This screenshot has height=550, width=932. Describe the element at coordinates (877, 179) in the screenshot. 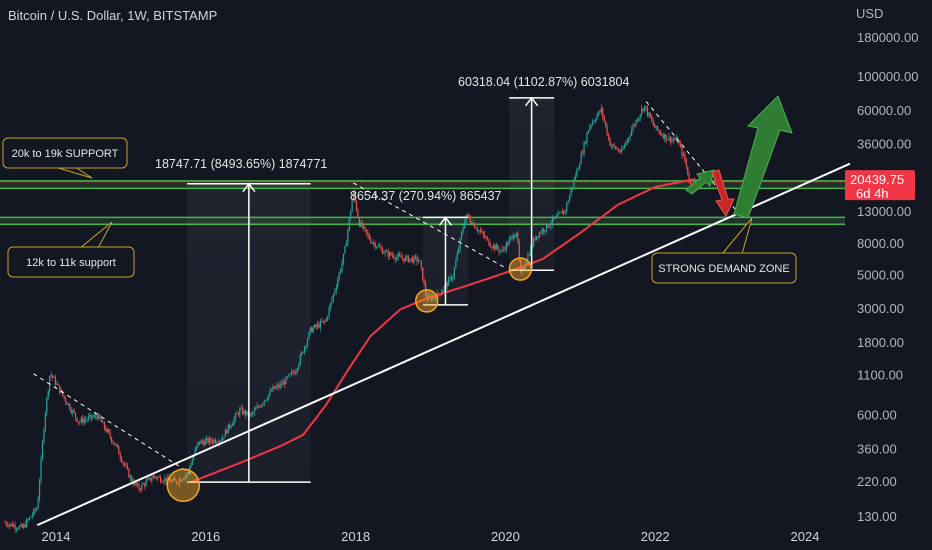

I see `current-price-value: 20439.75` at that location.